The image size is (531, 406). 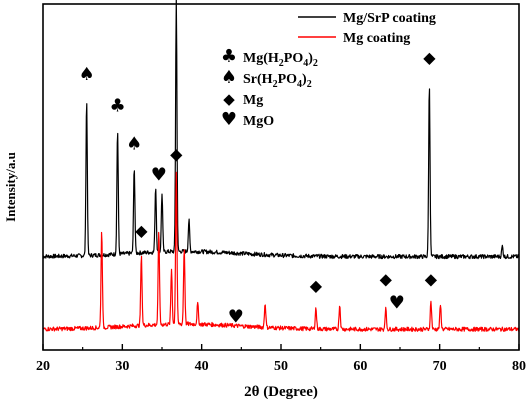 What do you see at coordinates (229, 99) in the screenshot?
I see `phase-key-symbol: ◆` at bounding box center [229, 99].